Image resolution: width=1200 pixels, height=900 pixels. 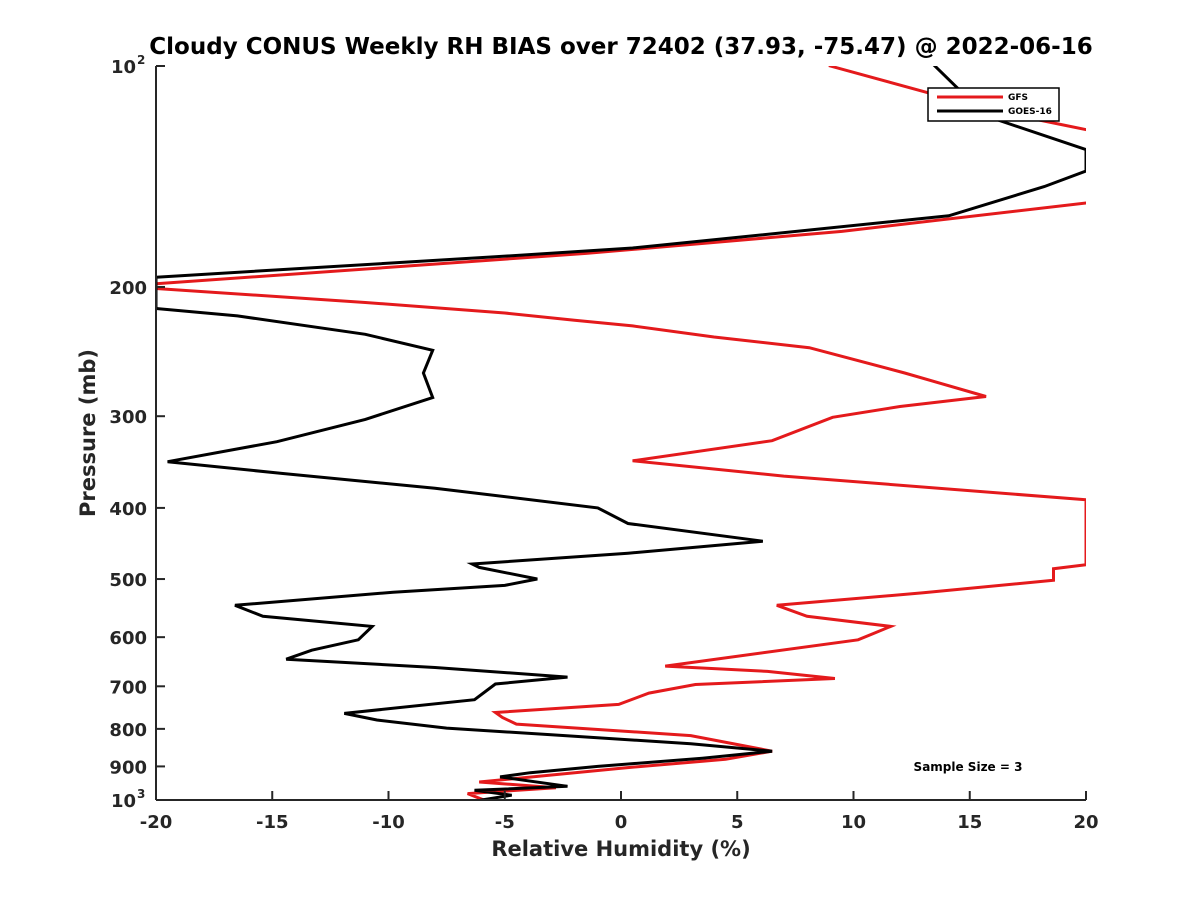 What do you see at coordinates (1030, 112) in the screenshot?
I see `legend-label-goes16: GOES-16` at bounding box center [1030, 112].